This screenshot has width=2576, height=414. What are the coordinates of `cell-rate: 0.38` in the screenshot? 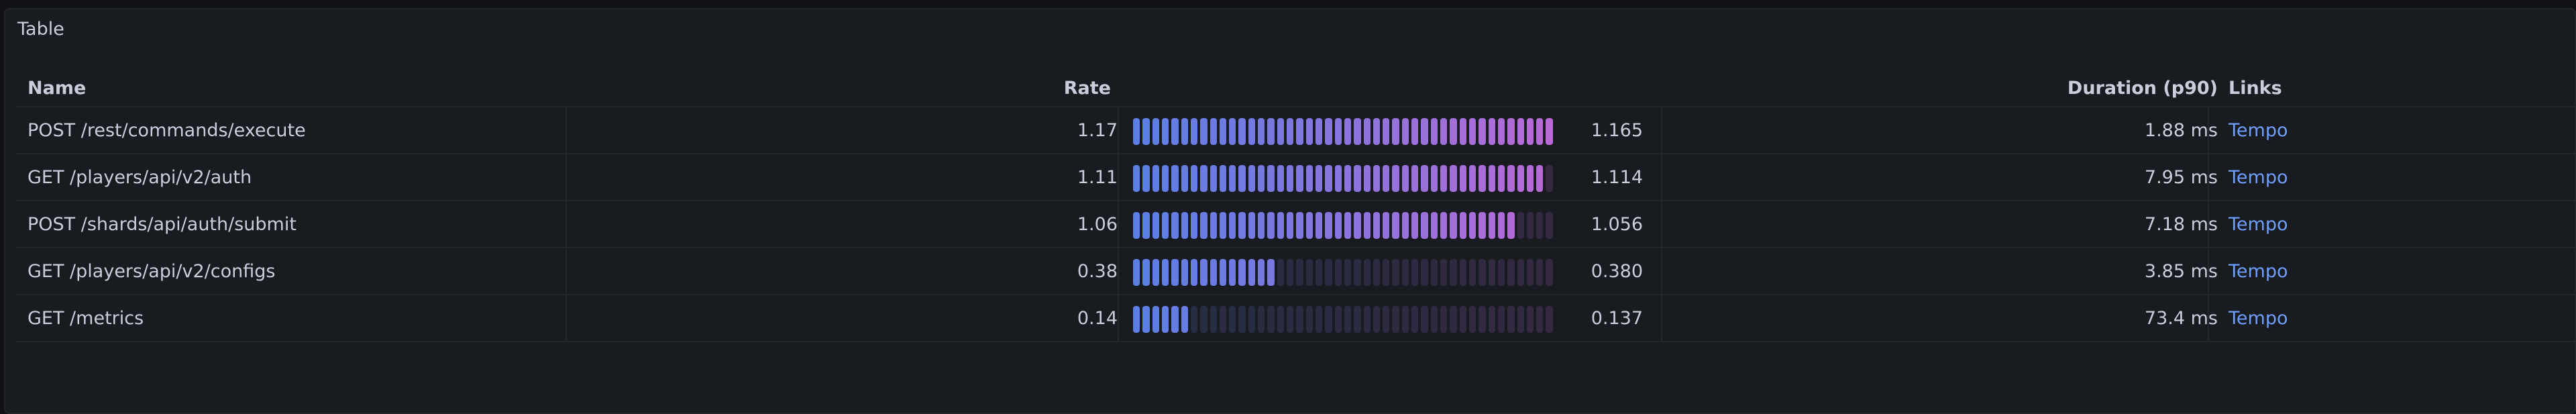 It's located at (1097, 271).